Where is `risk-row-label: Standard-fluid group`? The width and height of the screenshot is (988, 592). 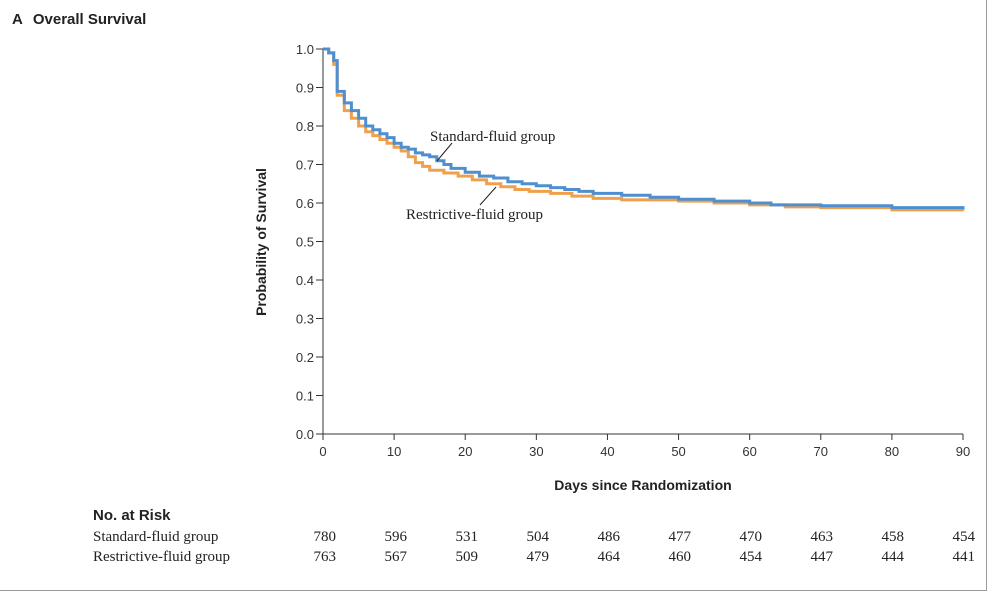
risk-row-label: Standard-fluid group is located at coordinates (156, 537).